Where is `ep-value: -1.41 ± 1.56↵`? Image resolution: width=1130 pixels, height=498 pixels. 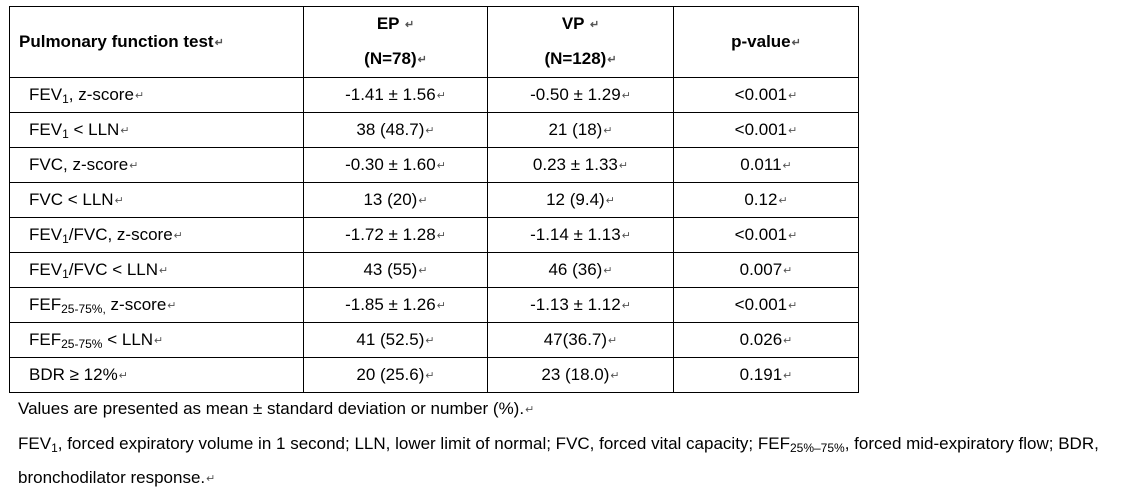
ep-value: -1.41 ± 1.56↵ is located at coordinates (395, 95).